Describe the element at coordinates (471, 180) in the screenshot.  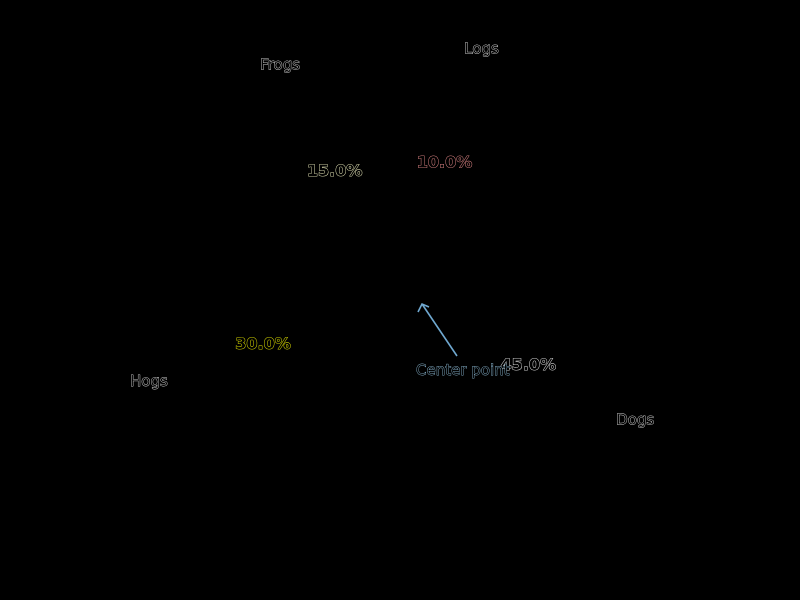
I see `pie-slice-logs` at that location.